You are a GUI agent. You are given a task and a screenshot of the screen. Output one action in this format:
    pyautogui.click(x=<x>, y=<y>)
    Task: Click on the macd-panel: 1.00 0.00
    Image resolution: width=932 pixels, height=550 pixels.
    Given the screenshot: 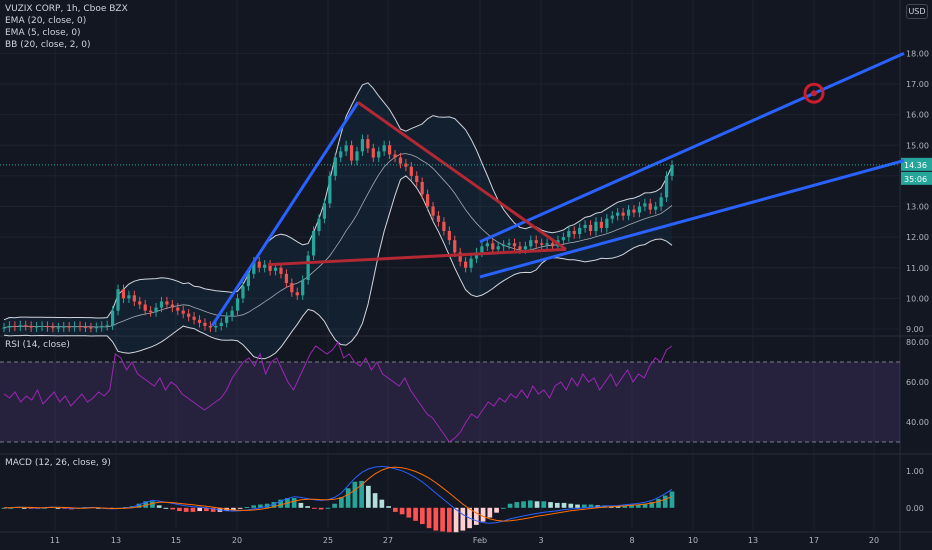 What is the action you would take?
    pyautogui.click(x=462, y=499)
    